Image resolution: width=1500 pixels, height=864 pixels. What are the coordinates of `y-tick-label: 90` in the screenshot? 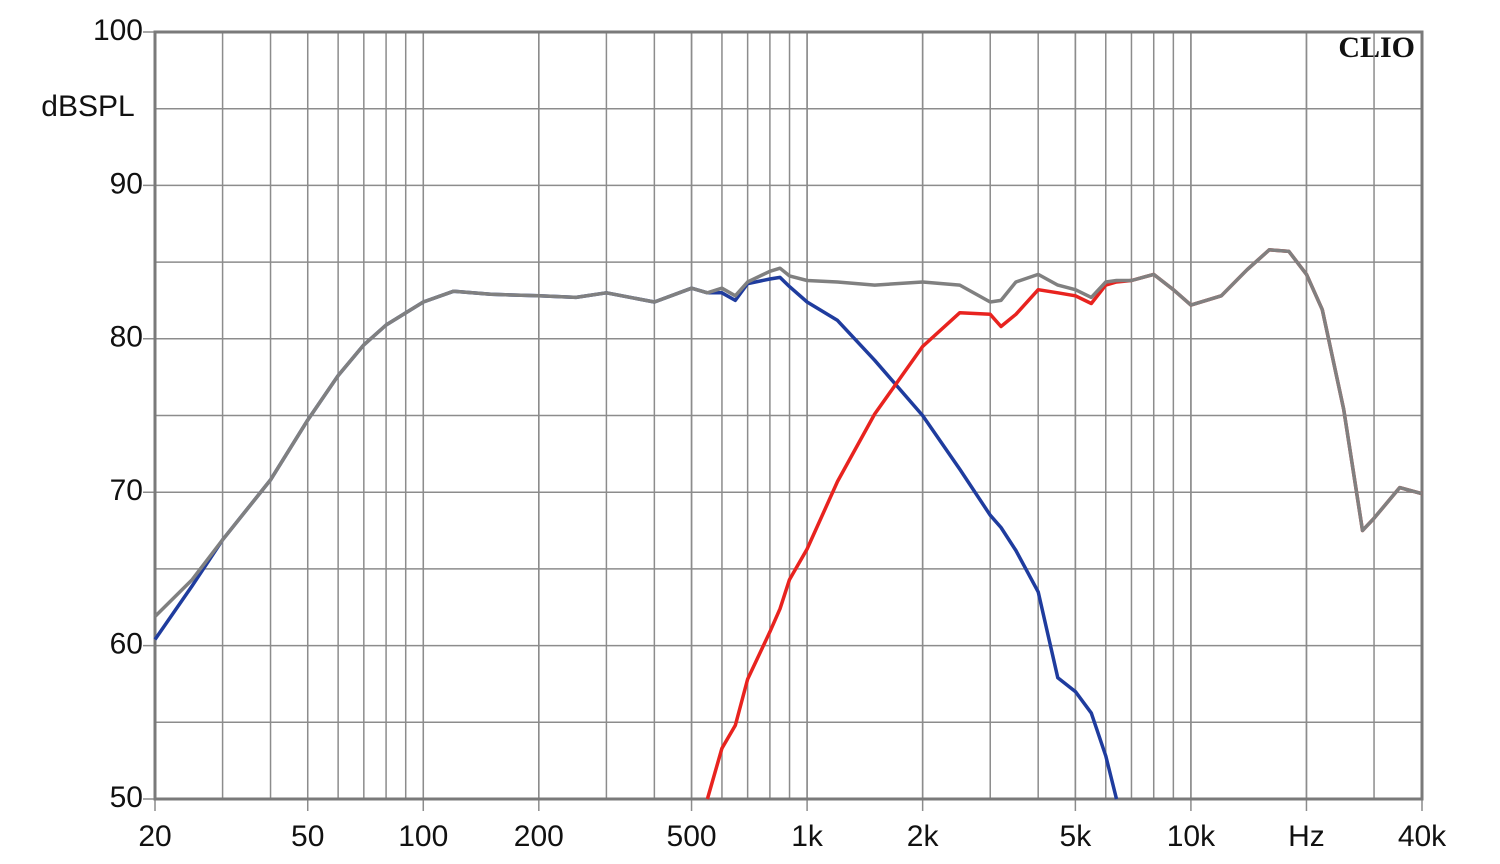 It's located at (126, 183).